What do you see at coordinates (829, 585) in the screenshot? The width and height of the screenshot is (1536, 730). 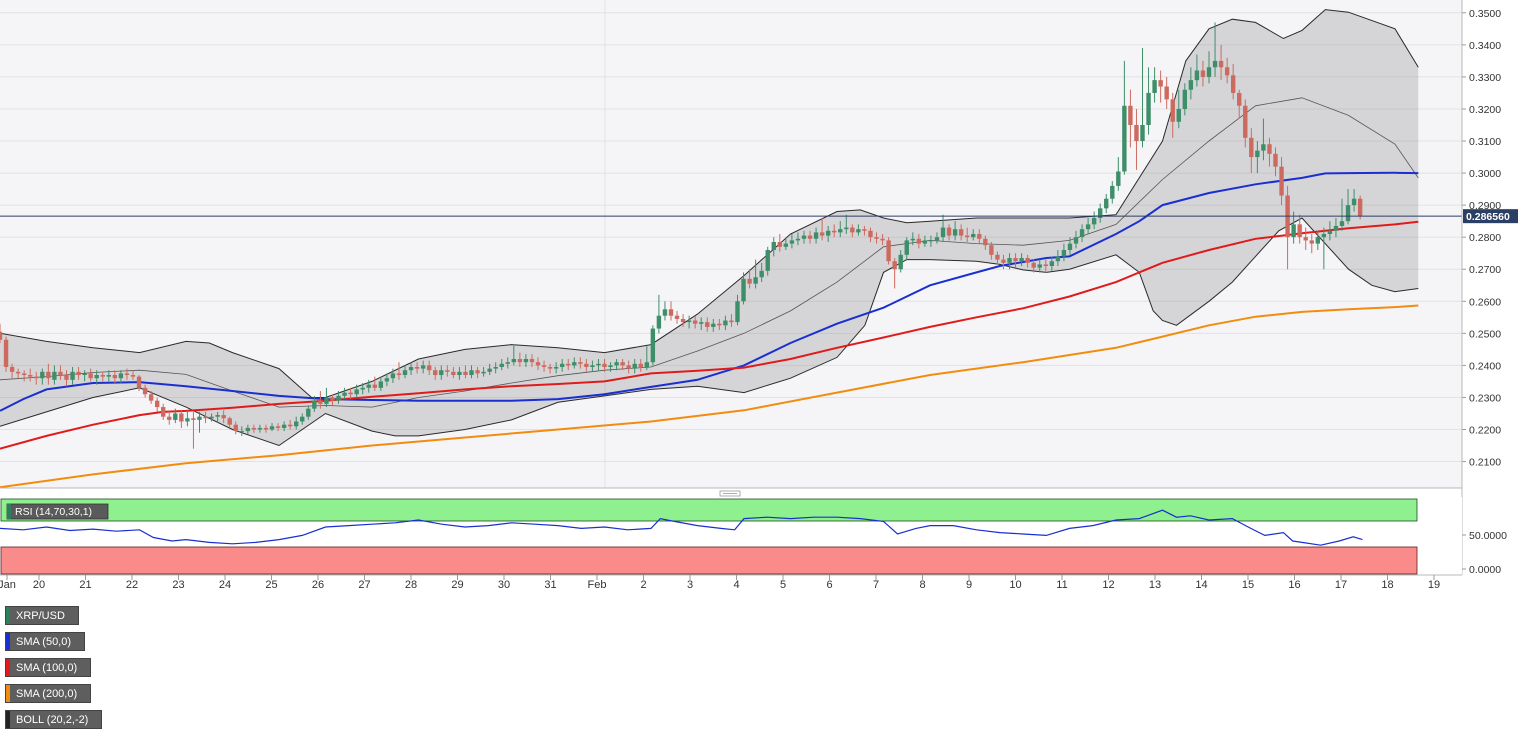 I see `x-tick-label: 6` at bounding box center [829, 585].